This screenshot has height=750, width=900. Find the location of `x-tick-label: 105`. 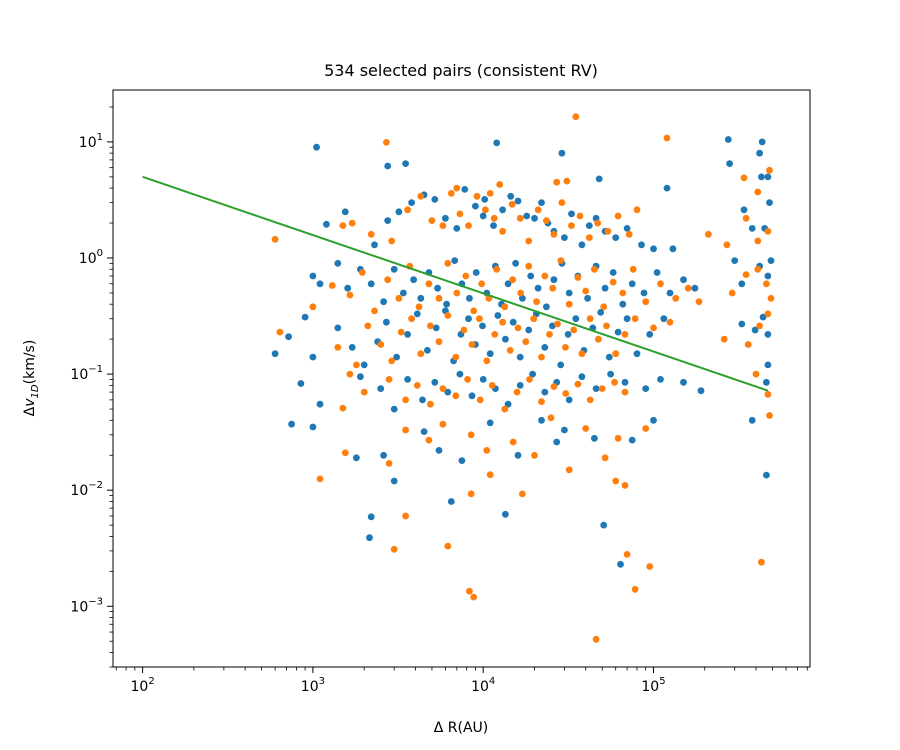

x-tick-label: 105 is located at coordinates (653, 685).